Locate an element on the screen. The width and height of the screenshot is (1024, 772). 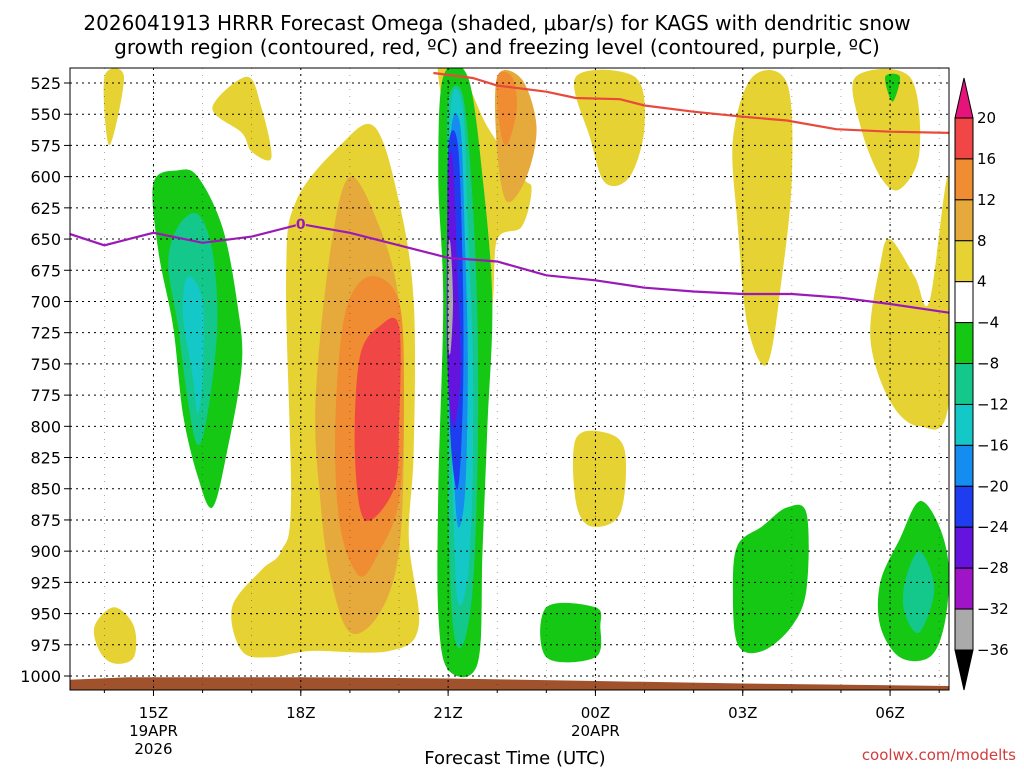
freezing-label-bg is located at coordinates (300, 224).